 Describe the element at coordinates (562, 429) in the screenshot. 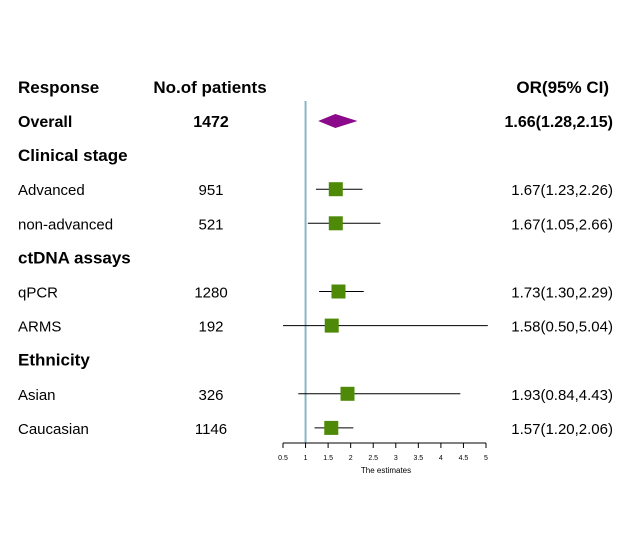

I see `row-or-ci: 1.57(1.20,2.06)` at that location.